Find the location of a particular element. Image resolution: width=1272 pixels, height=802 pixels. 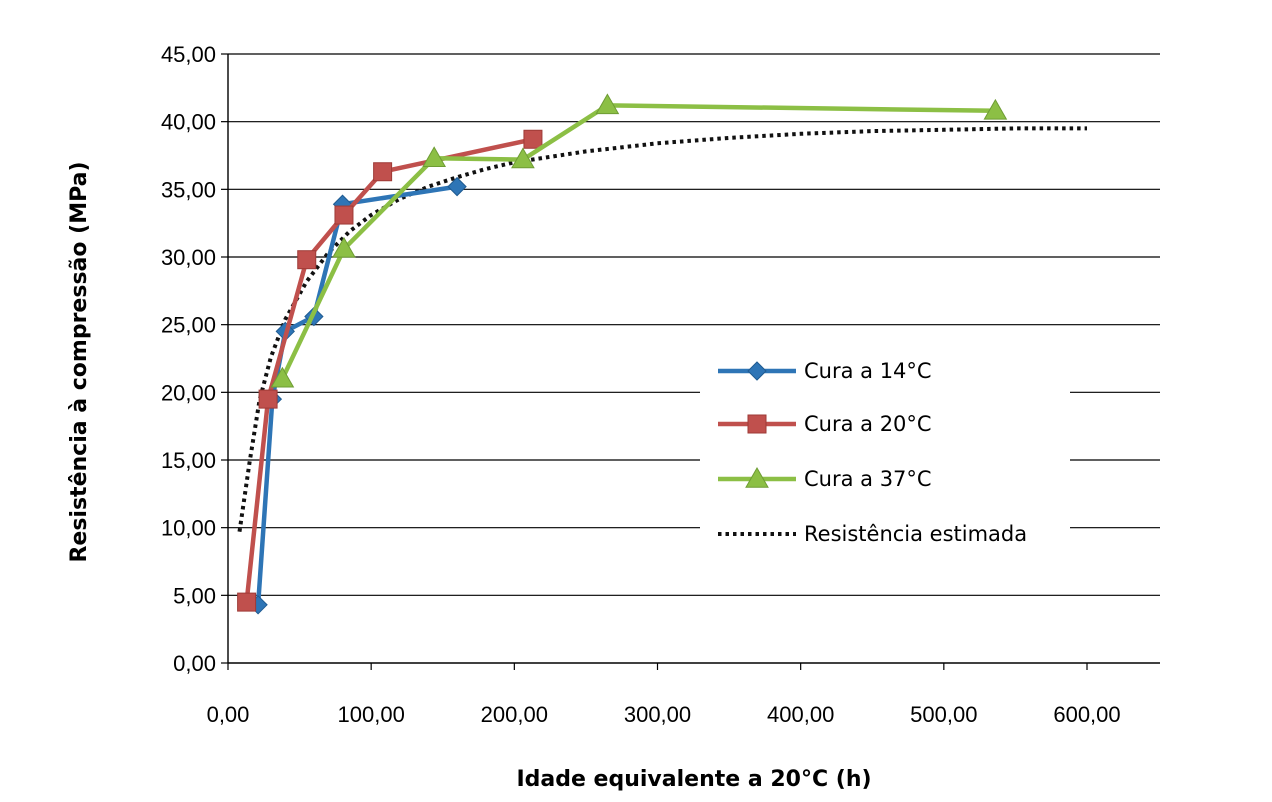

legend-label: Resistência estimada is located at coordinates (915, 534).